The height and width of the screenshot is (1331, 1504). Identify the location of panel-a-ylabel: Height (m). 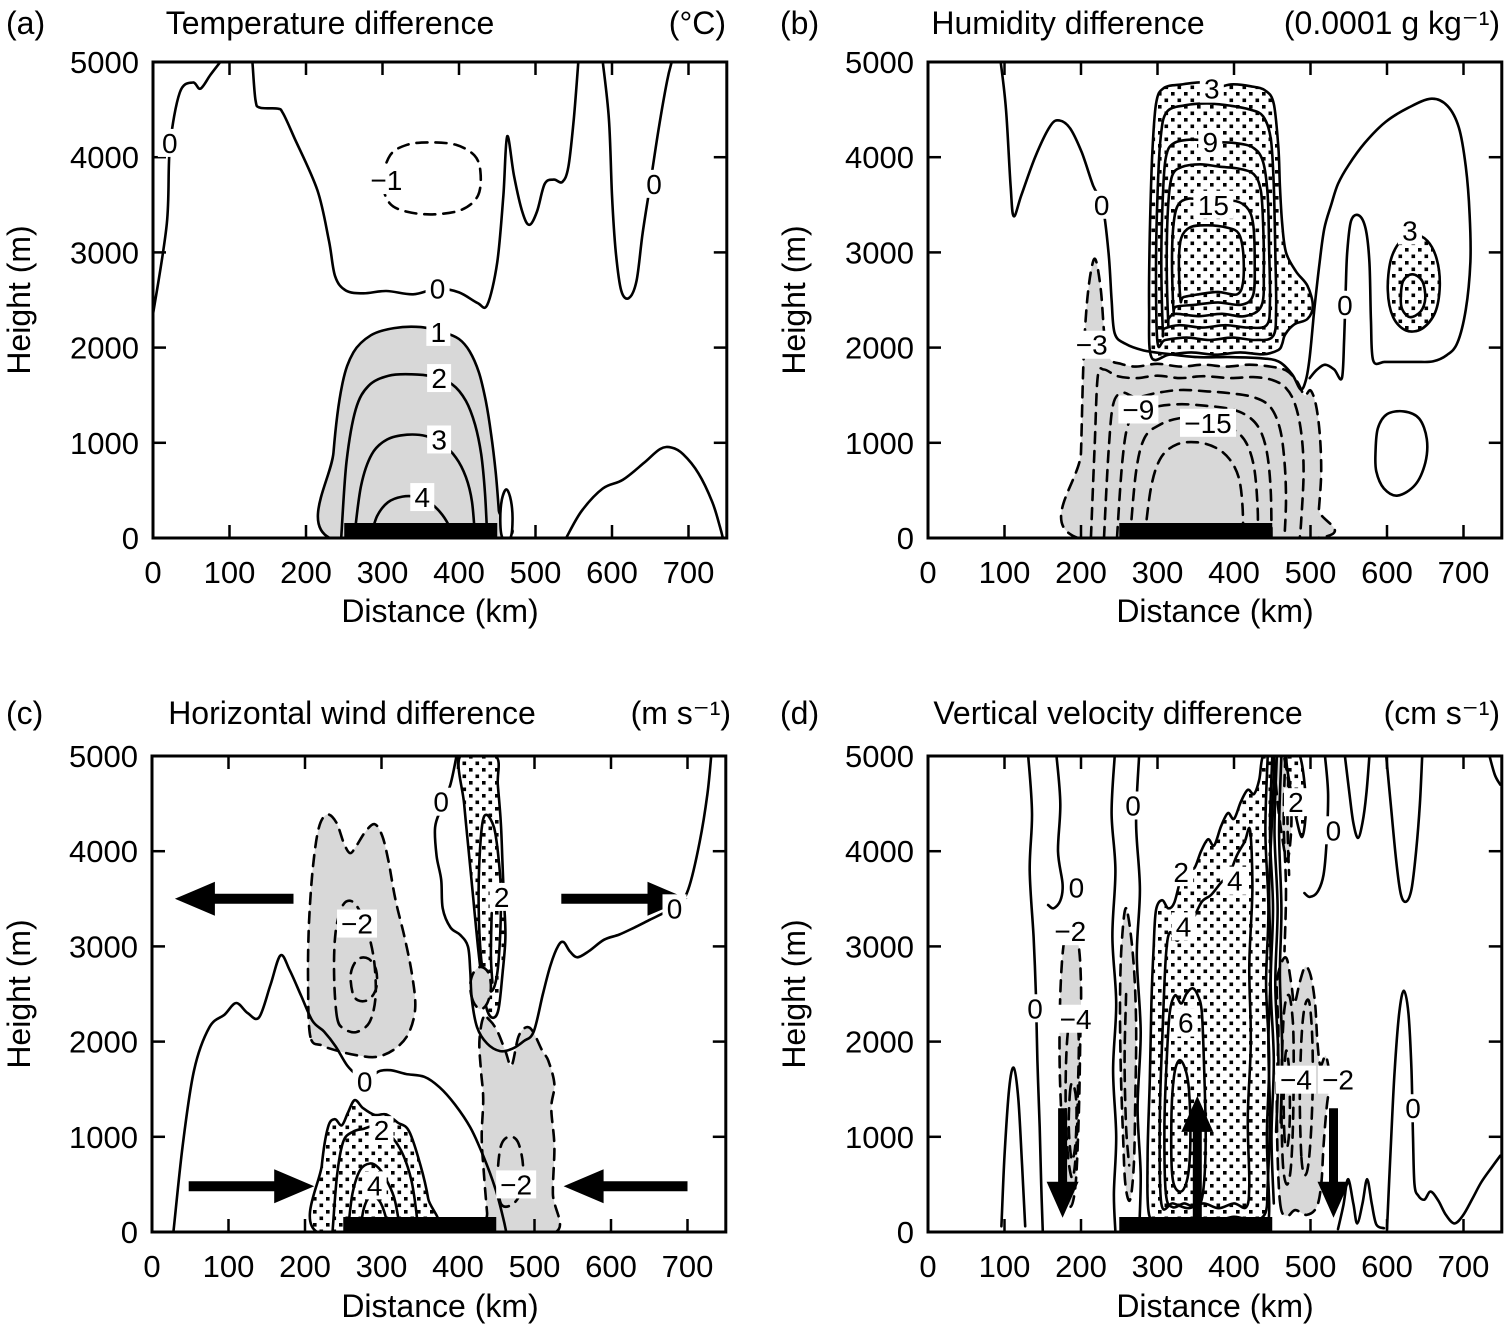
(19, 299).